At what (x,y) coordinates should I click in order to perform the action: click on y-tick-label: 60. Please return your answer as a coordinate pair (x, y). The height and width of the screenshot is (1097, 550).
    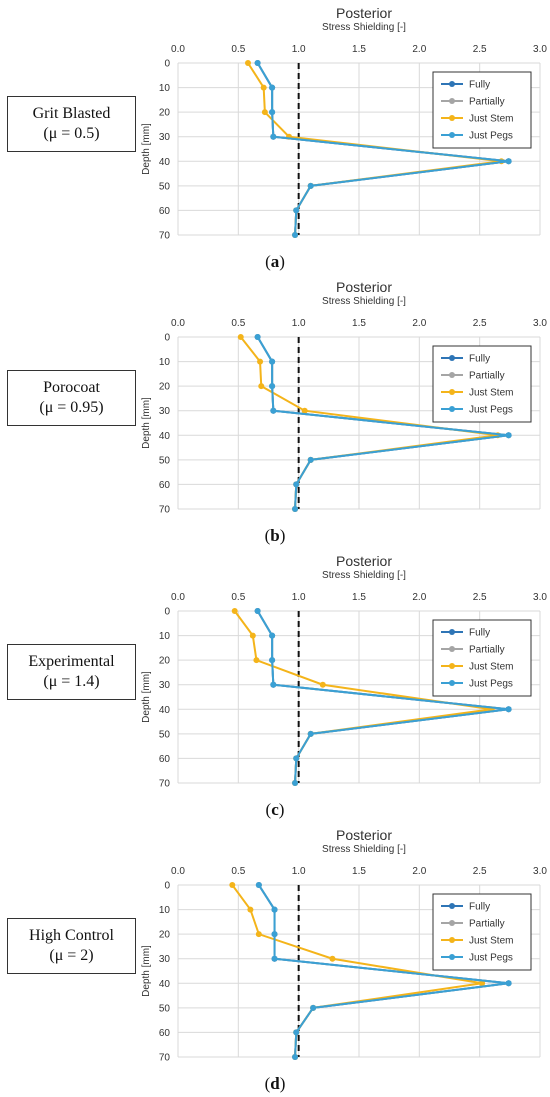
    Looking at the image, I should click on (165, 211).